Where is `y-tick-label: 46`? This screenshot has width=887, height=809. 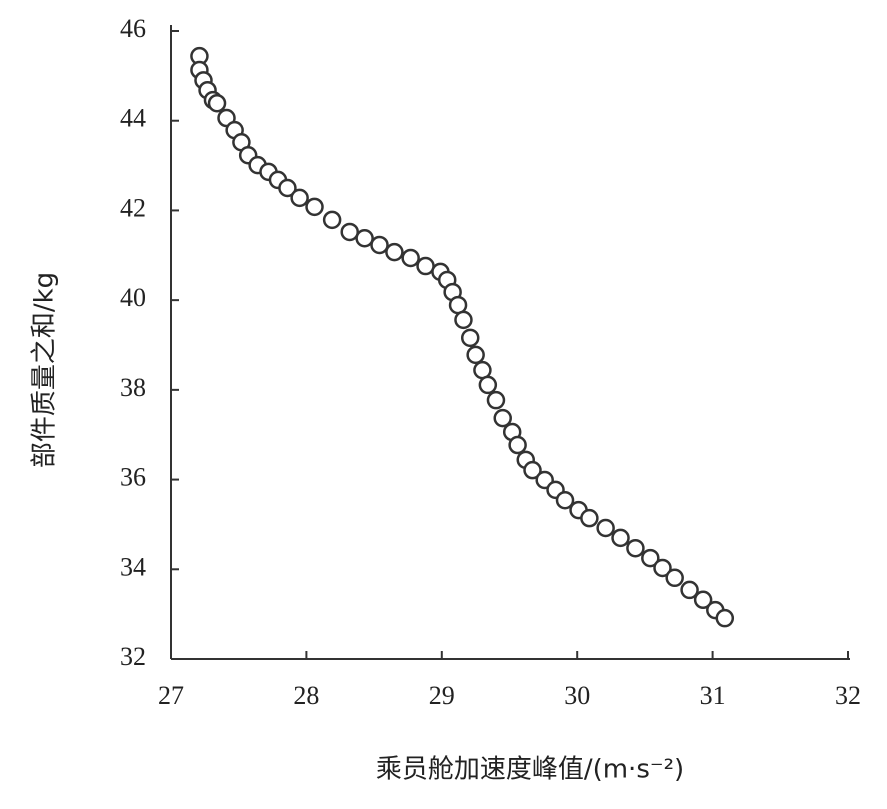
y-tick-label: 46 is located at coordinates (133, 28).